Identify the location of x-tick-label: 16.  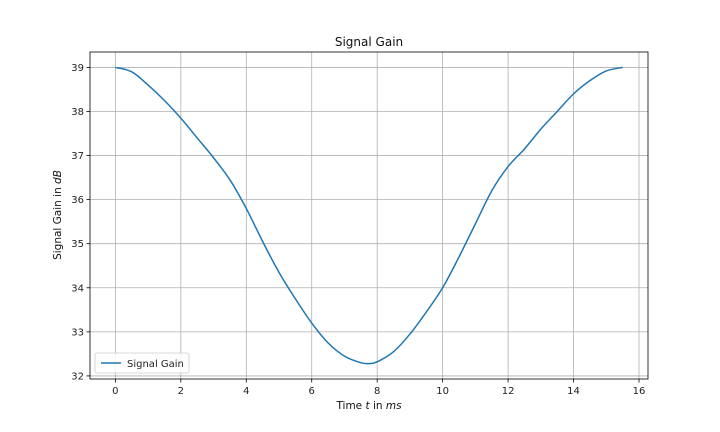
(639, 391).